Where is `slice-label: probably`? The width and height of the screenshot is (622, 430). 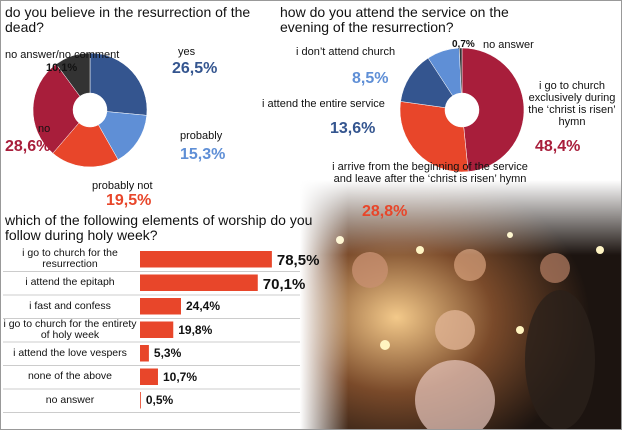 slice-label: probably is located at coordinates (201, 136).